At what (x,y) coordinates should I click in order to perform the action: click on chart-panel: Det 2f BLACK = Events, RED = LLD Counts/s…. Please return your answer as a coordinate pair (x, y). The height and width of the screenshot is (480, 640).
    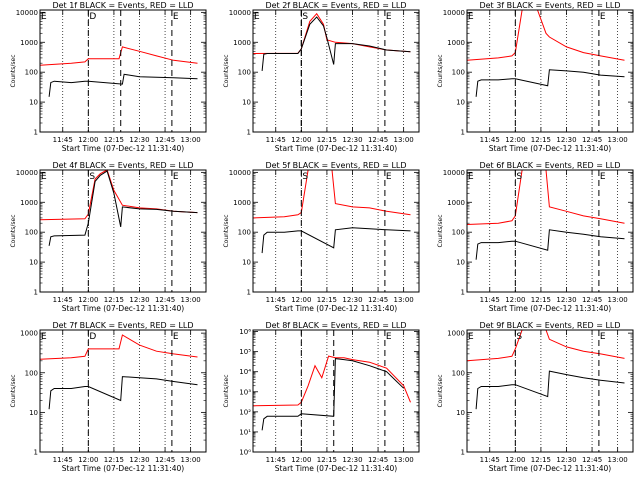
    Looking at the image, I should click on (321, 77).